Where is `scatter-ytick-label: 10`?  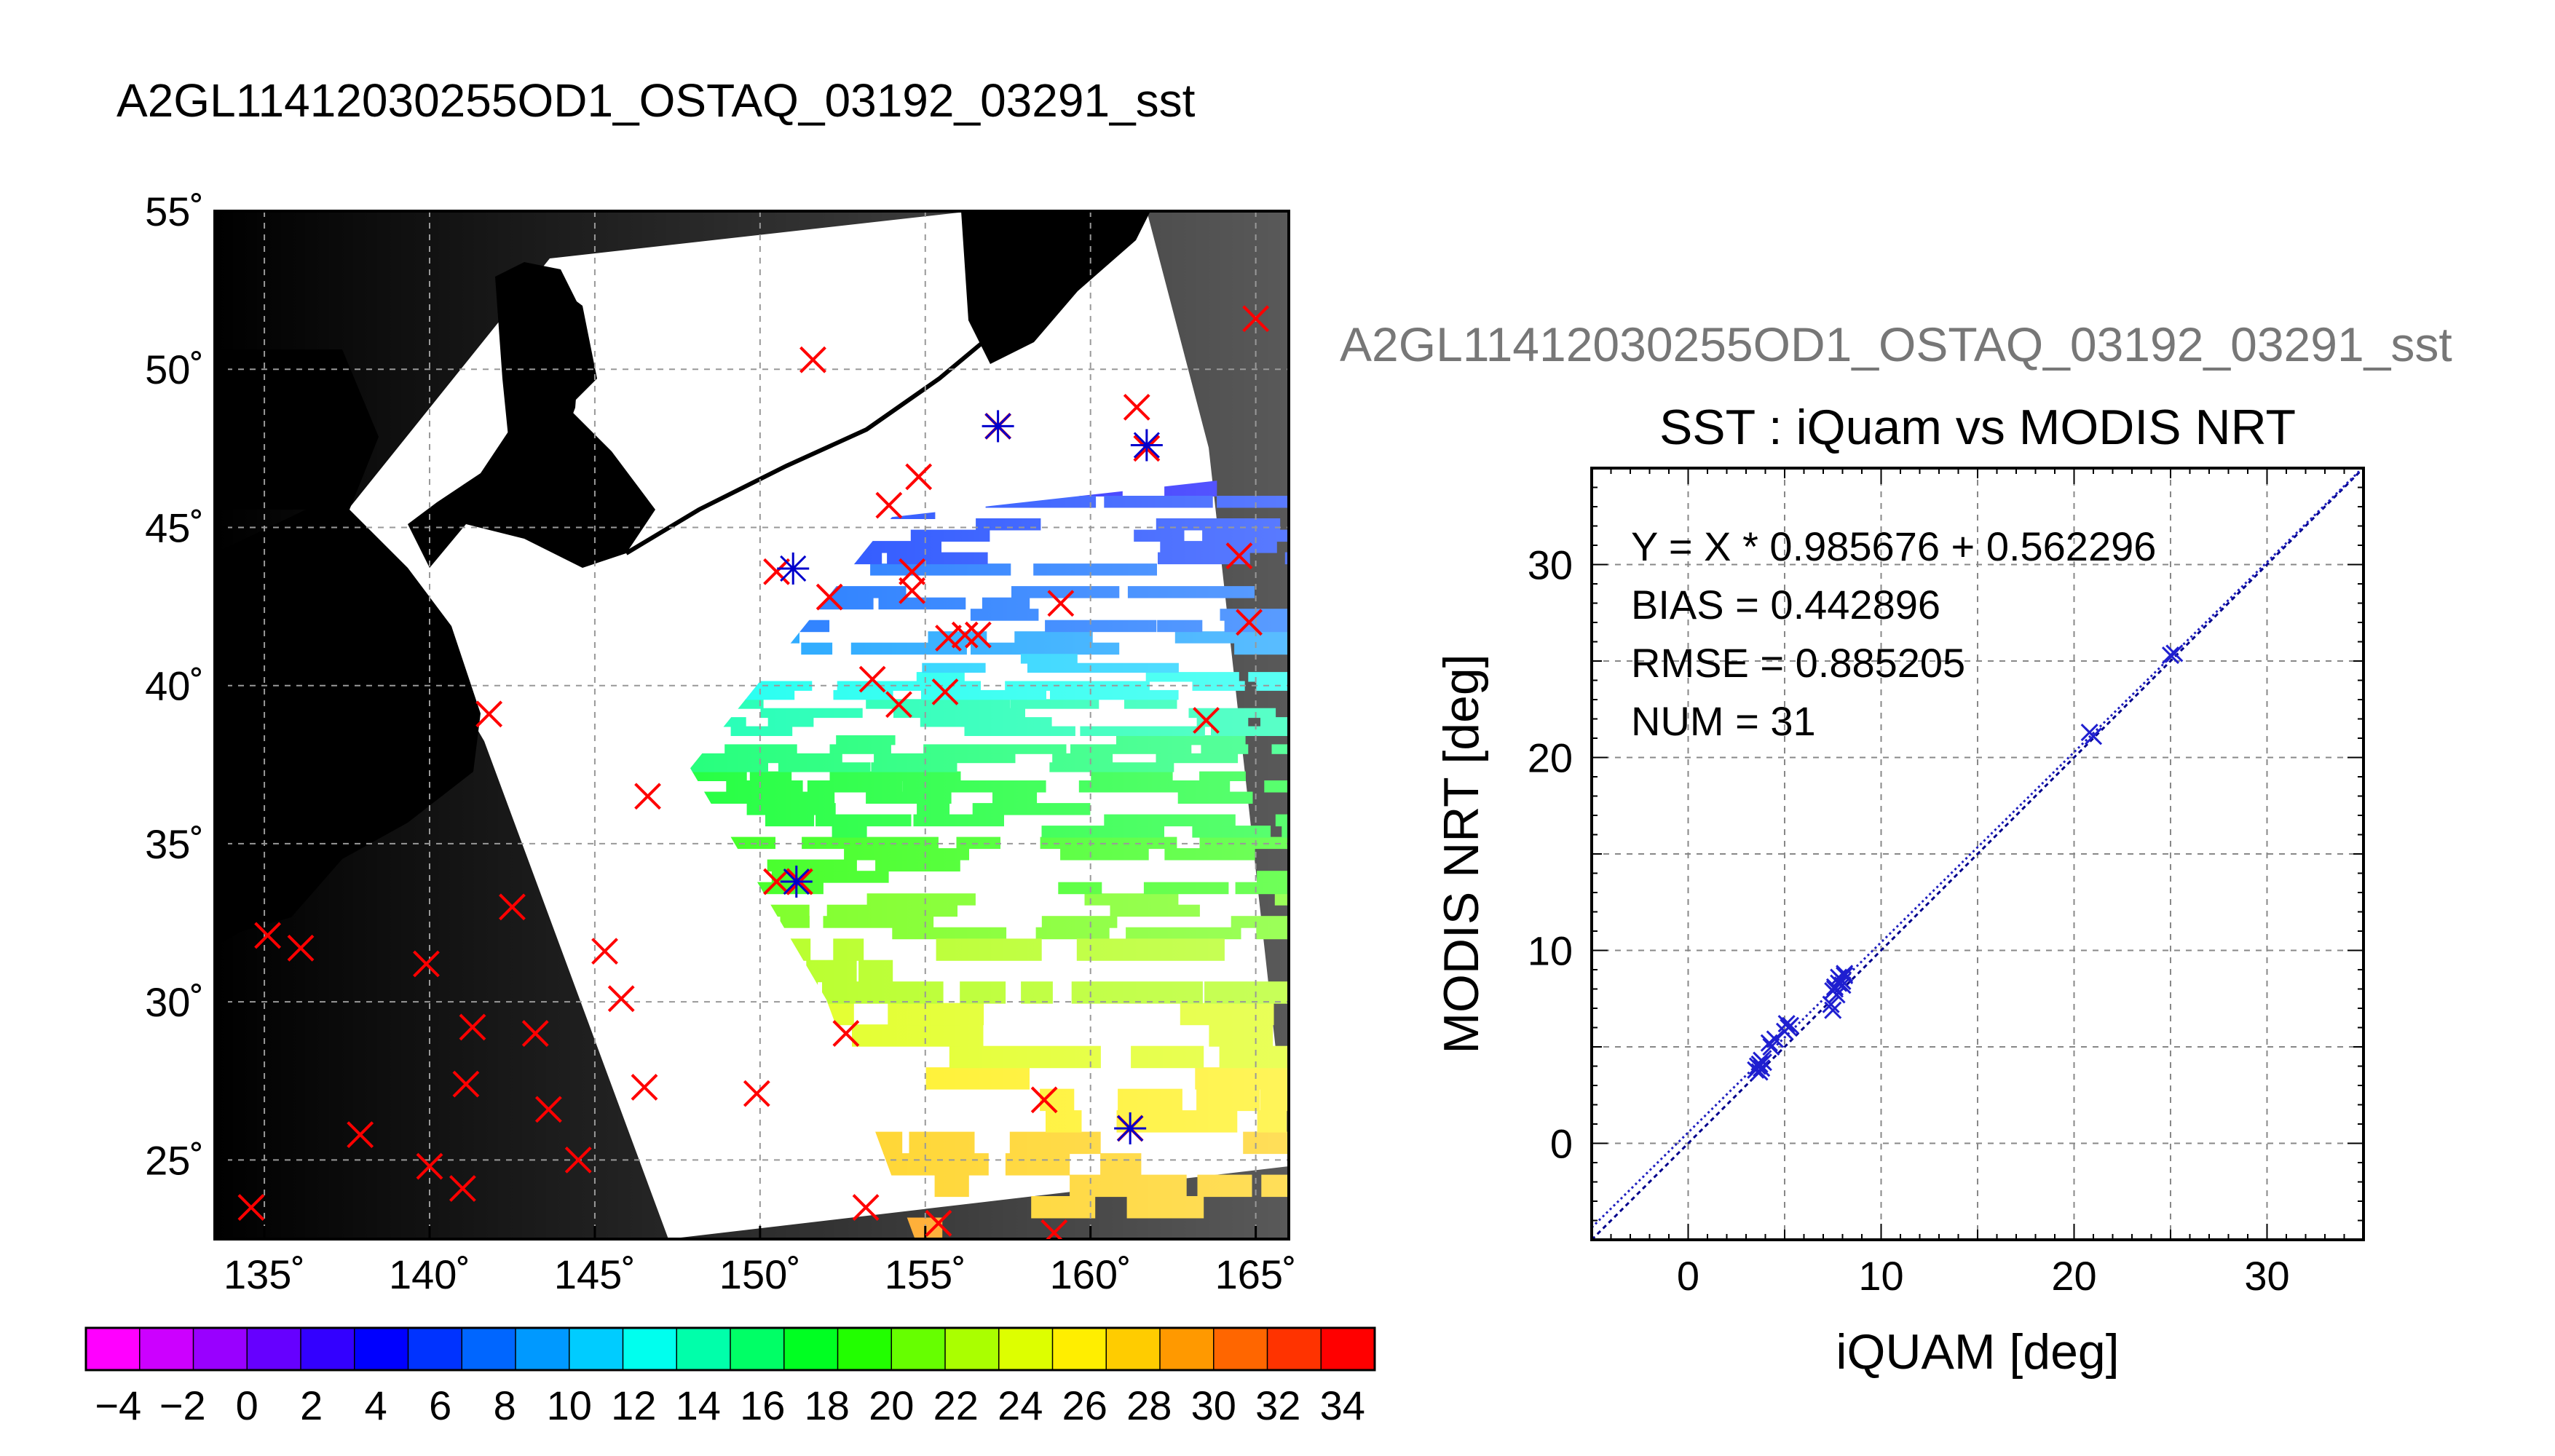 scatter-ytick-label: 10 is located at coordinates (1550, 951).